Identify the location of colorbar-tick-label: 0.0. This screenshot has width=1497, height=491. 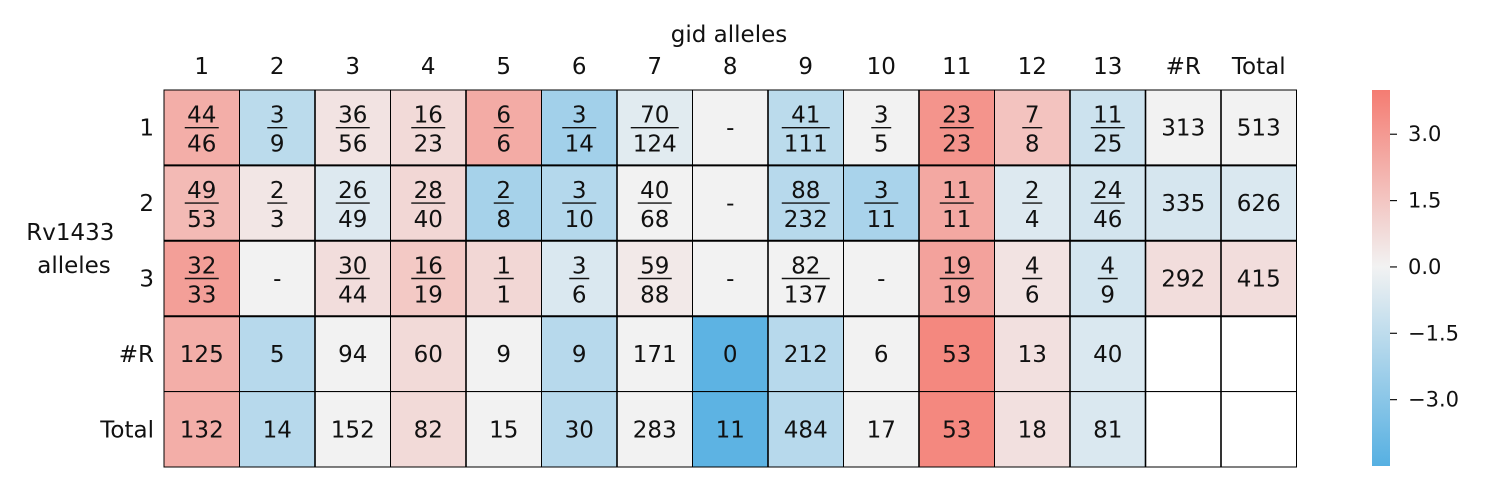
(1424, 267).